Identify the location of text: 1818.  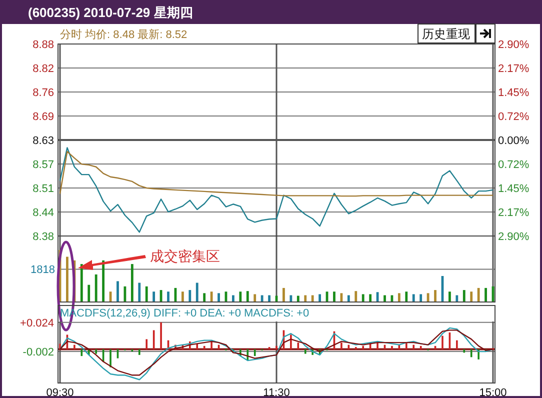
(42, 270).